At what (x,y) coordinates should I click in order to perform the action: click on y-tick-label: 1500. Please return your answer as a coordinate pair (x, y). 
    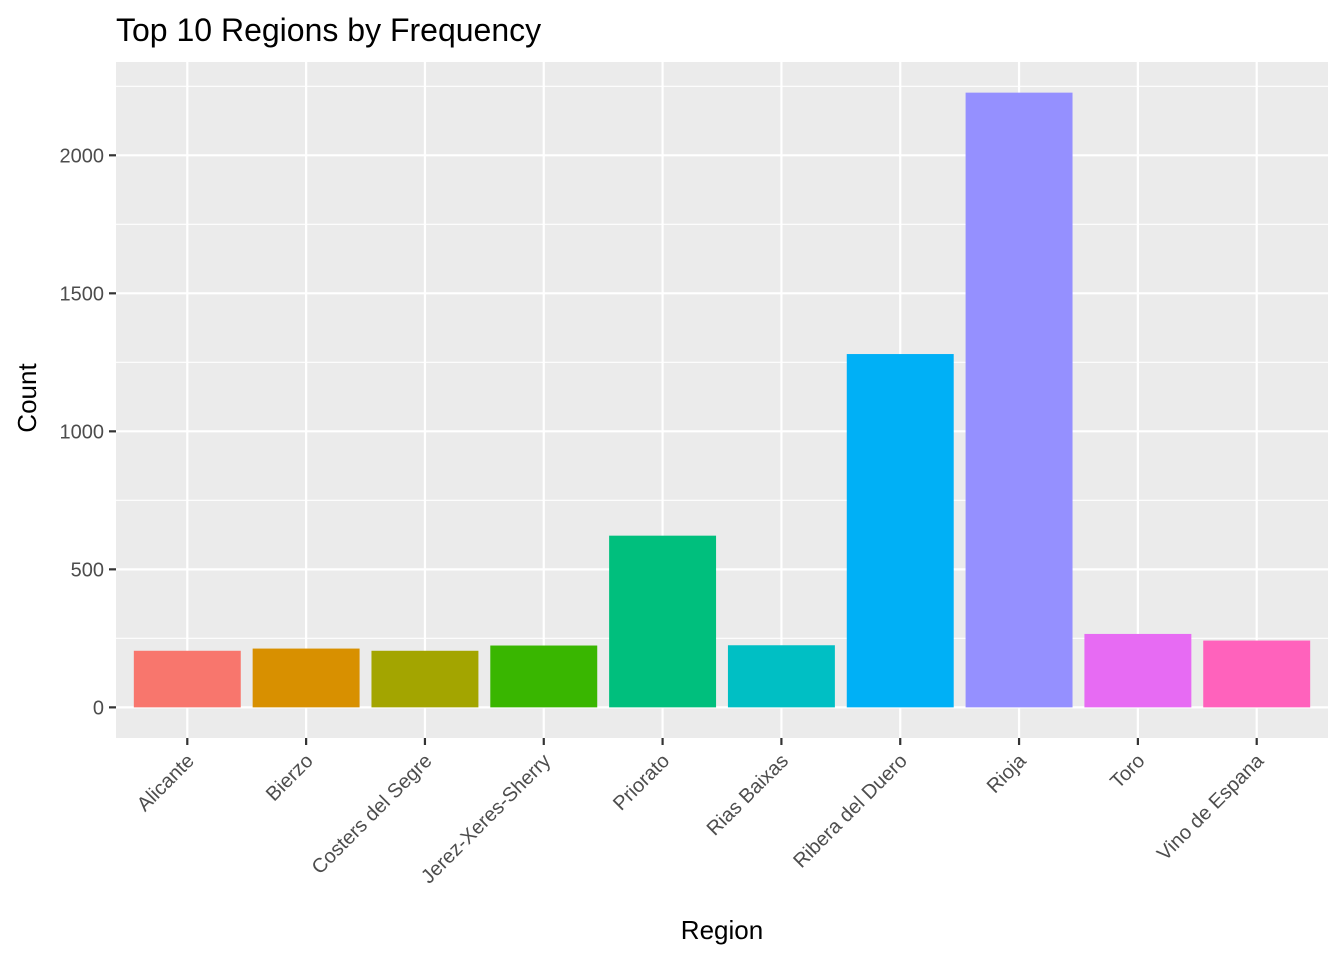
    Looking at the image, I should click on (82, 294).